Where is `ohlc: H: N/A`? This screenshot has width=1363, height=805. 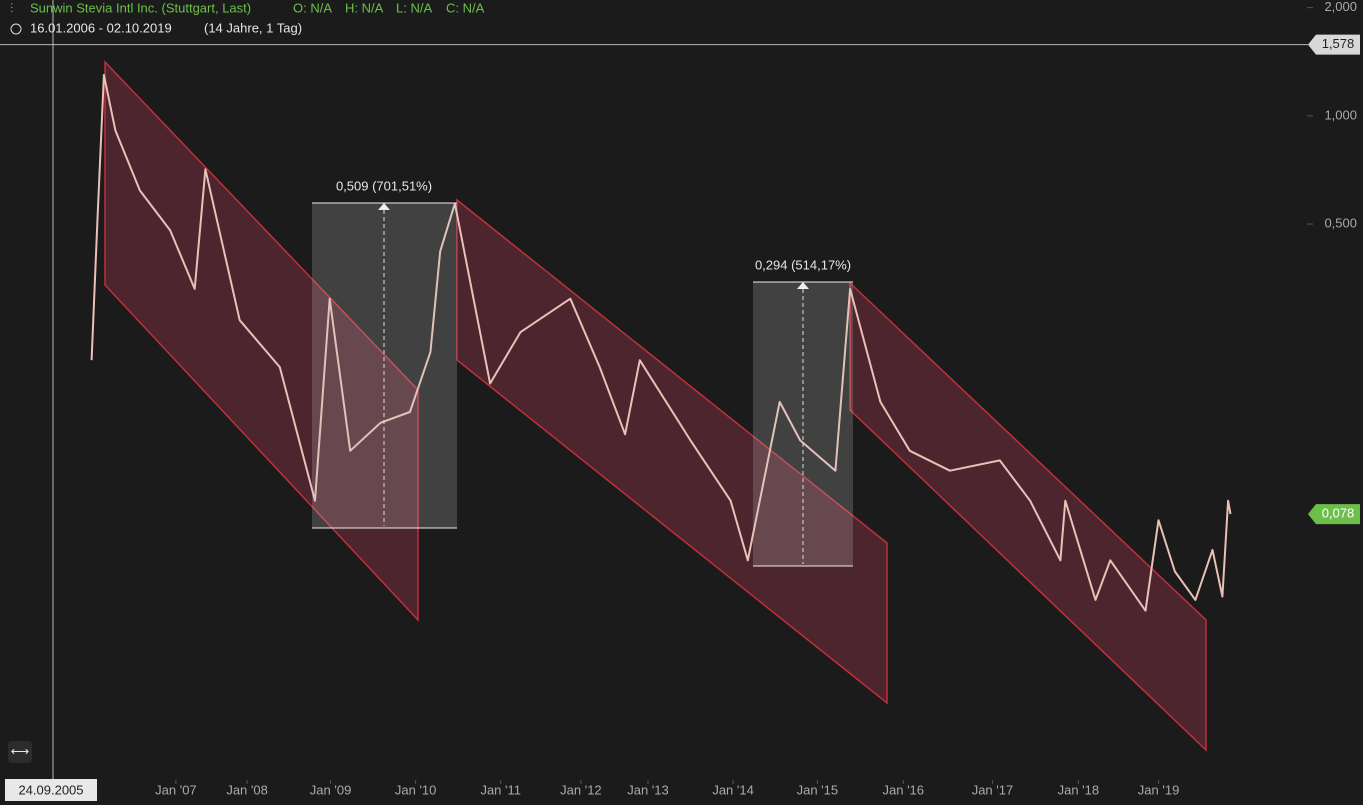 ohlc: H: N/A is located at coordinates (364, 7).